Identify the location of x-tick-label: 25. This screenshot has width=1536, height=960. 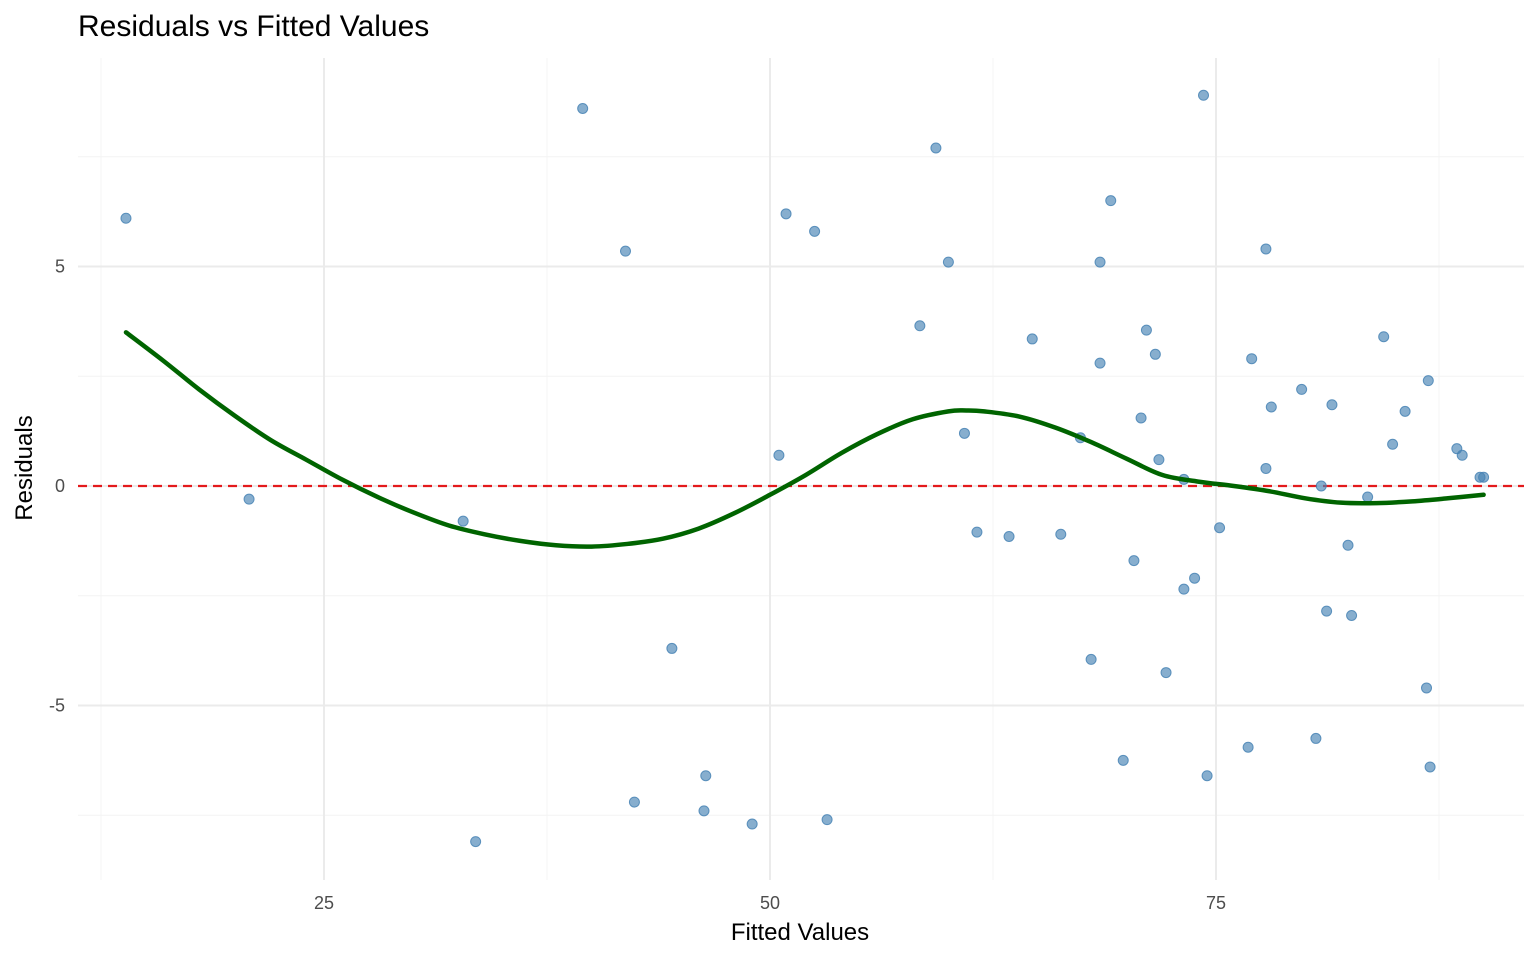
(324, 903).